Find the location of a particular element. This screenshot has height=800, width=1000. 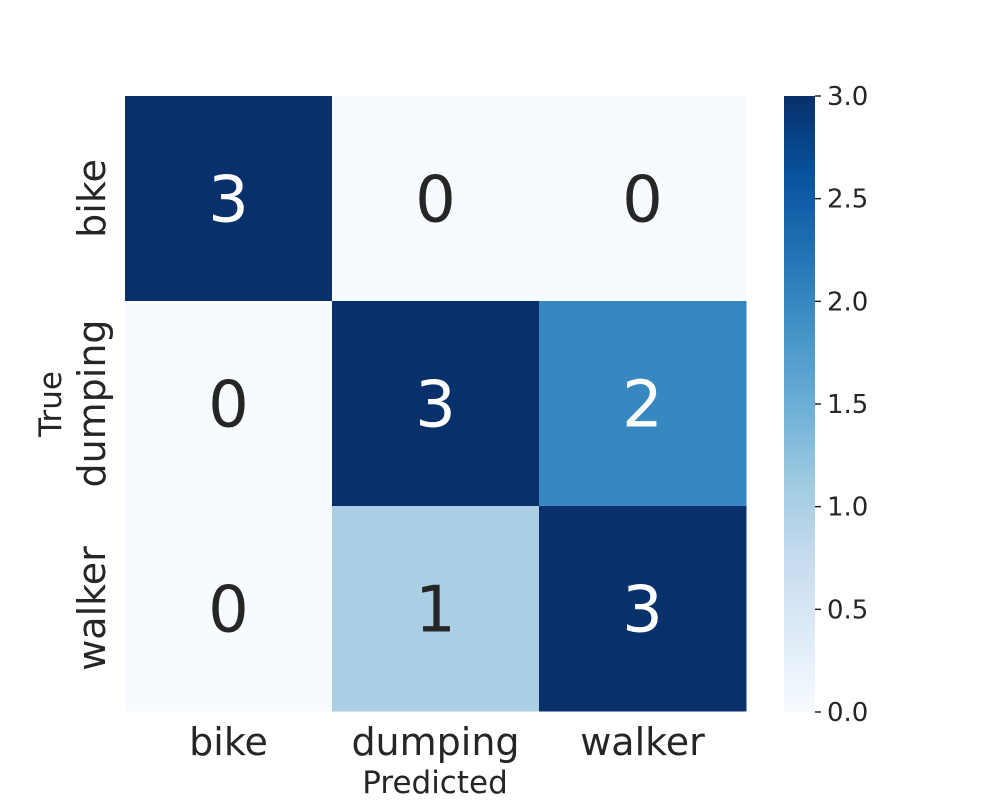

colorbar-tick-label: 3.0 is located at coordinates (847, 97).